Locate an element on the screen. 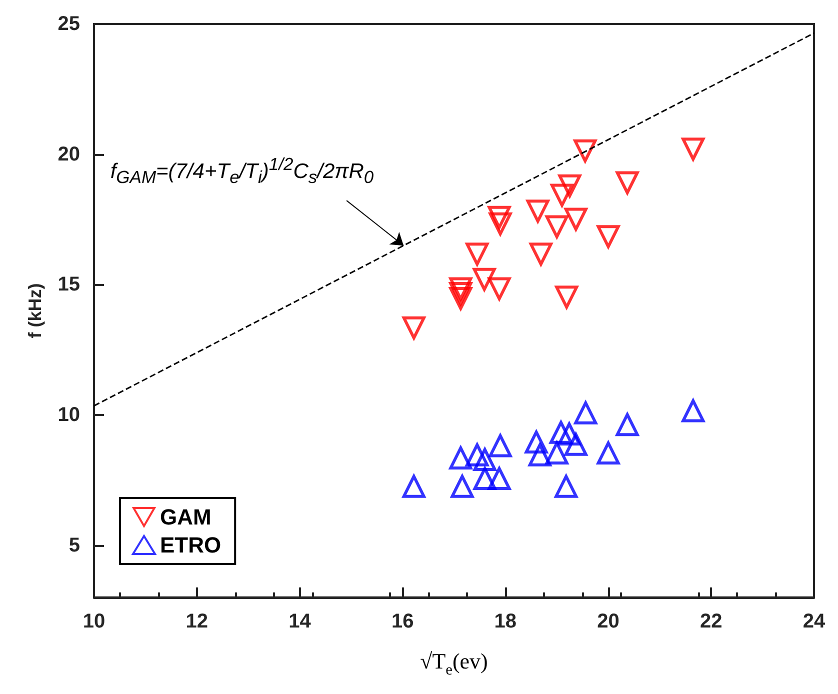  y-tick-label: 15 is located at coordinates (69, 285).